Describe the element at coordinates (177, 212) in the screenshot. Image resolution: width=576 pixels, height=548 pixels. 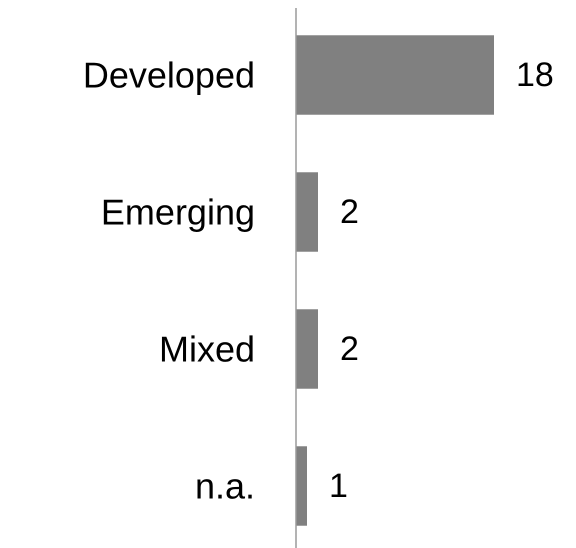
I see `y-tick-label: Emerging` at that location.